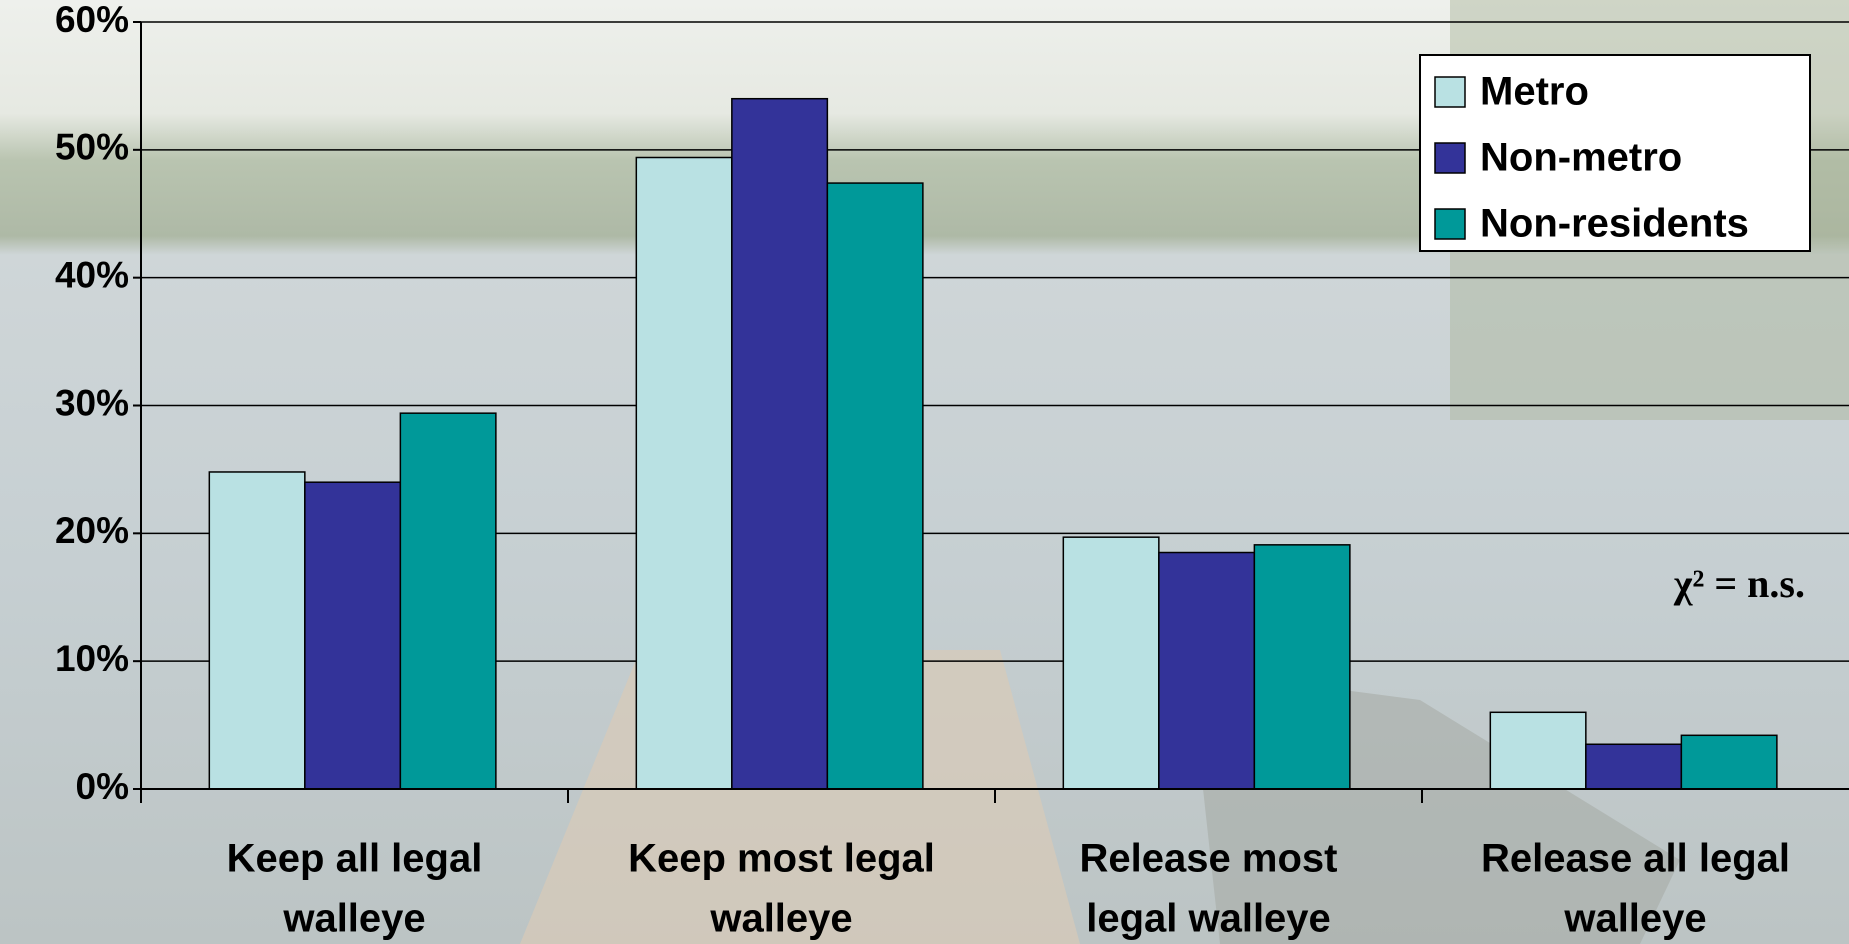 The height and width of the screenshot is (944, 1849). I want to click on x-tick-label: Release most, so click(1209, 859).